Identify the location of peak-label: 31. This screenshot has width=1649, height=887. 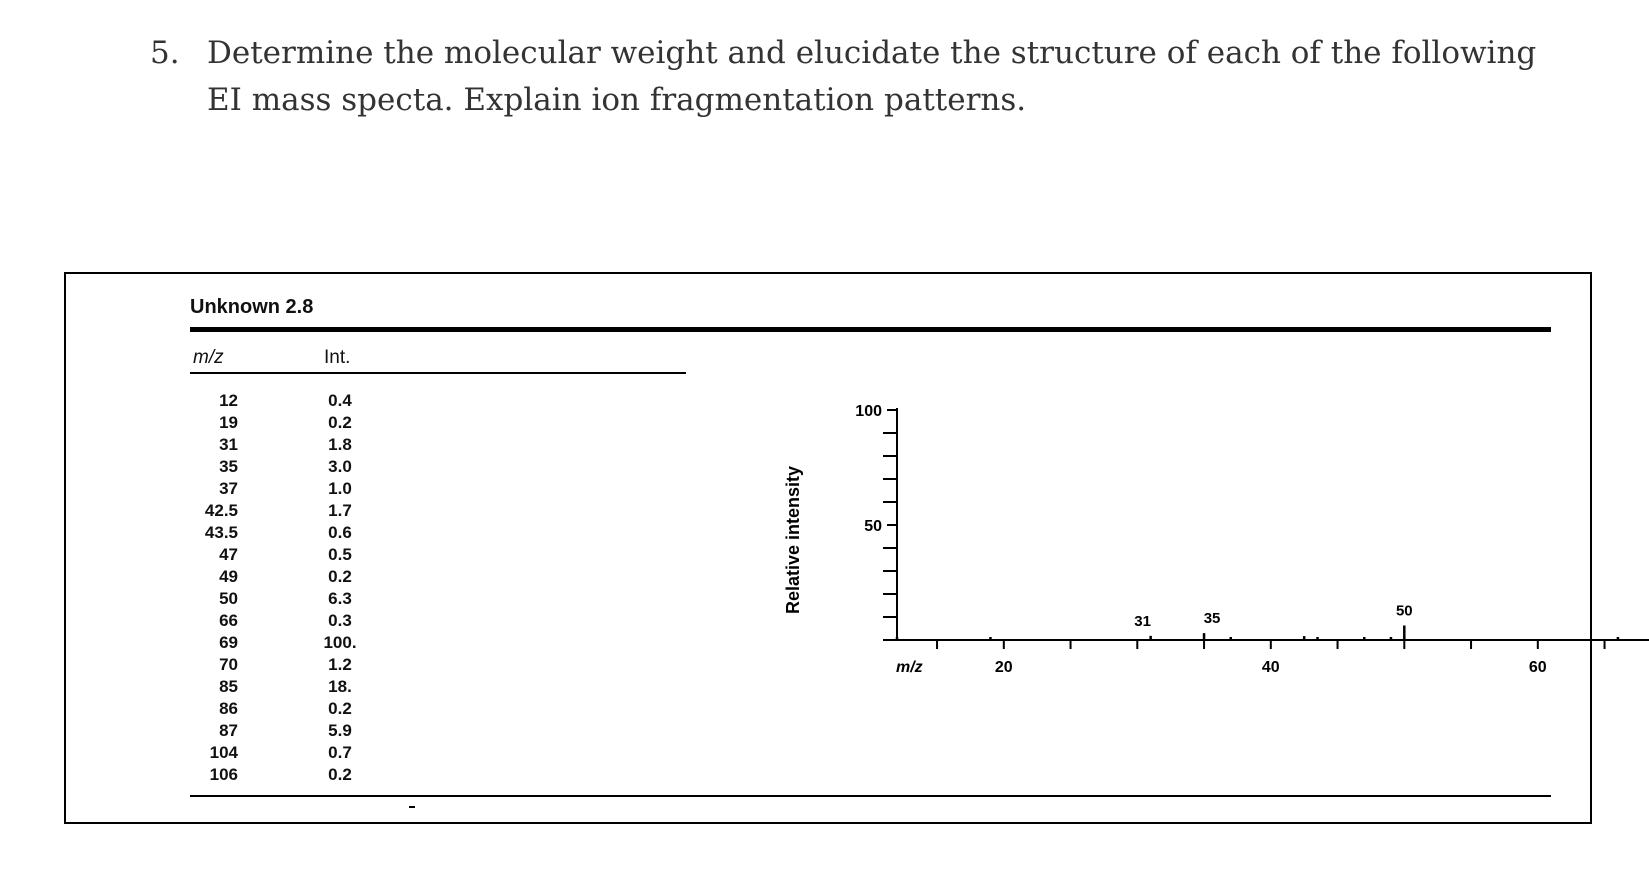
(1142, 621).